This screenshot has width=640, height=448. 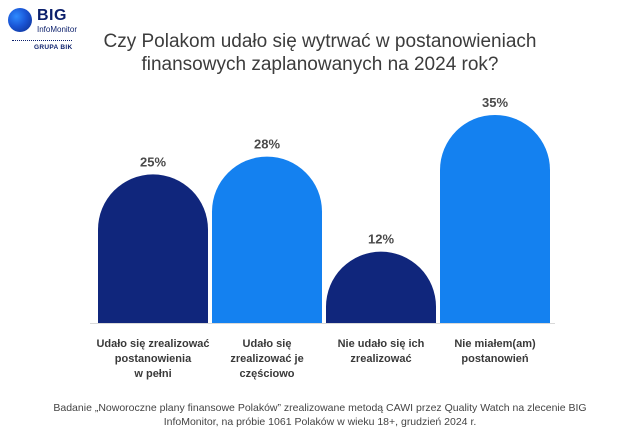 I want to click on category-label-3: Nie udało się ich zrealizować, so click(x=381, y=351).